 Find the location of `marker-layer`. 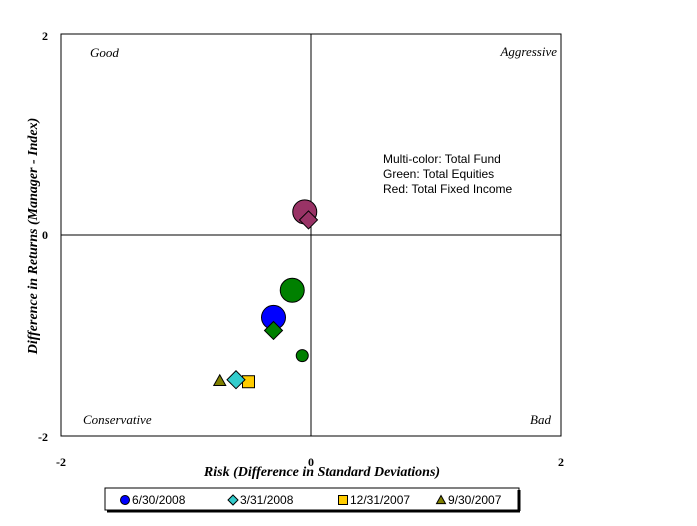

marker-layer is located at coordinates (265, 294).